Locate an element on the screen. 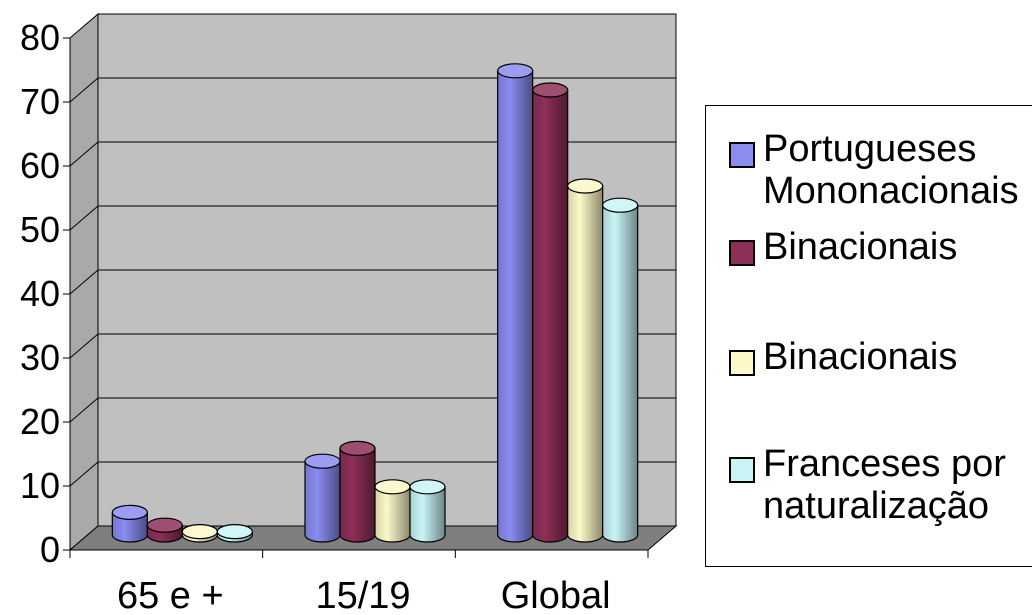  y-tick-label: 60 is located at coordinates (40, 165).